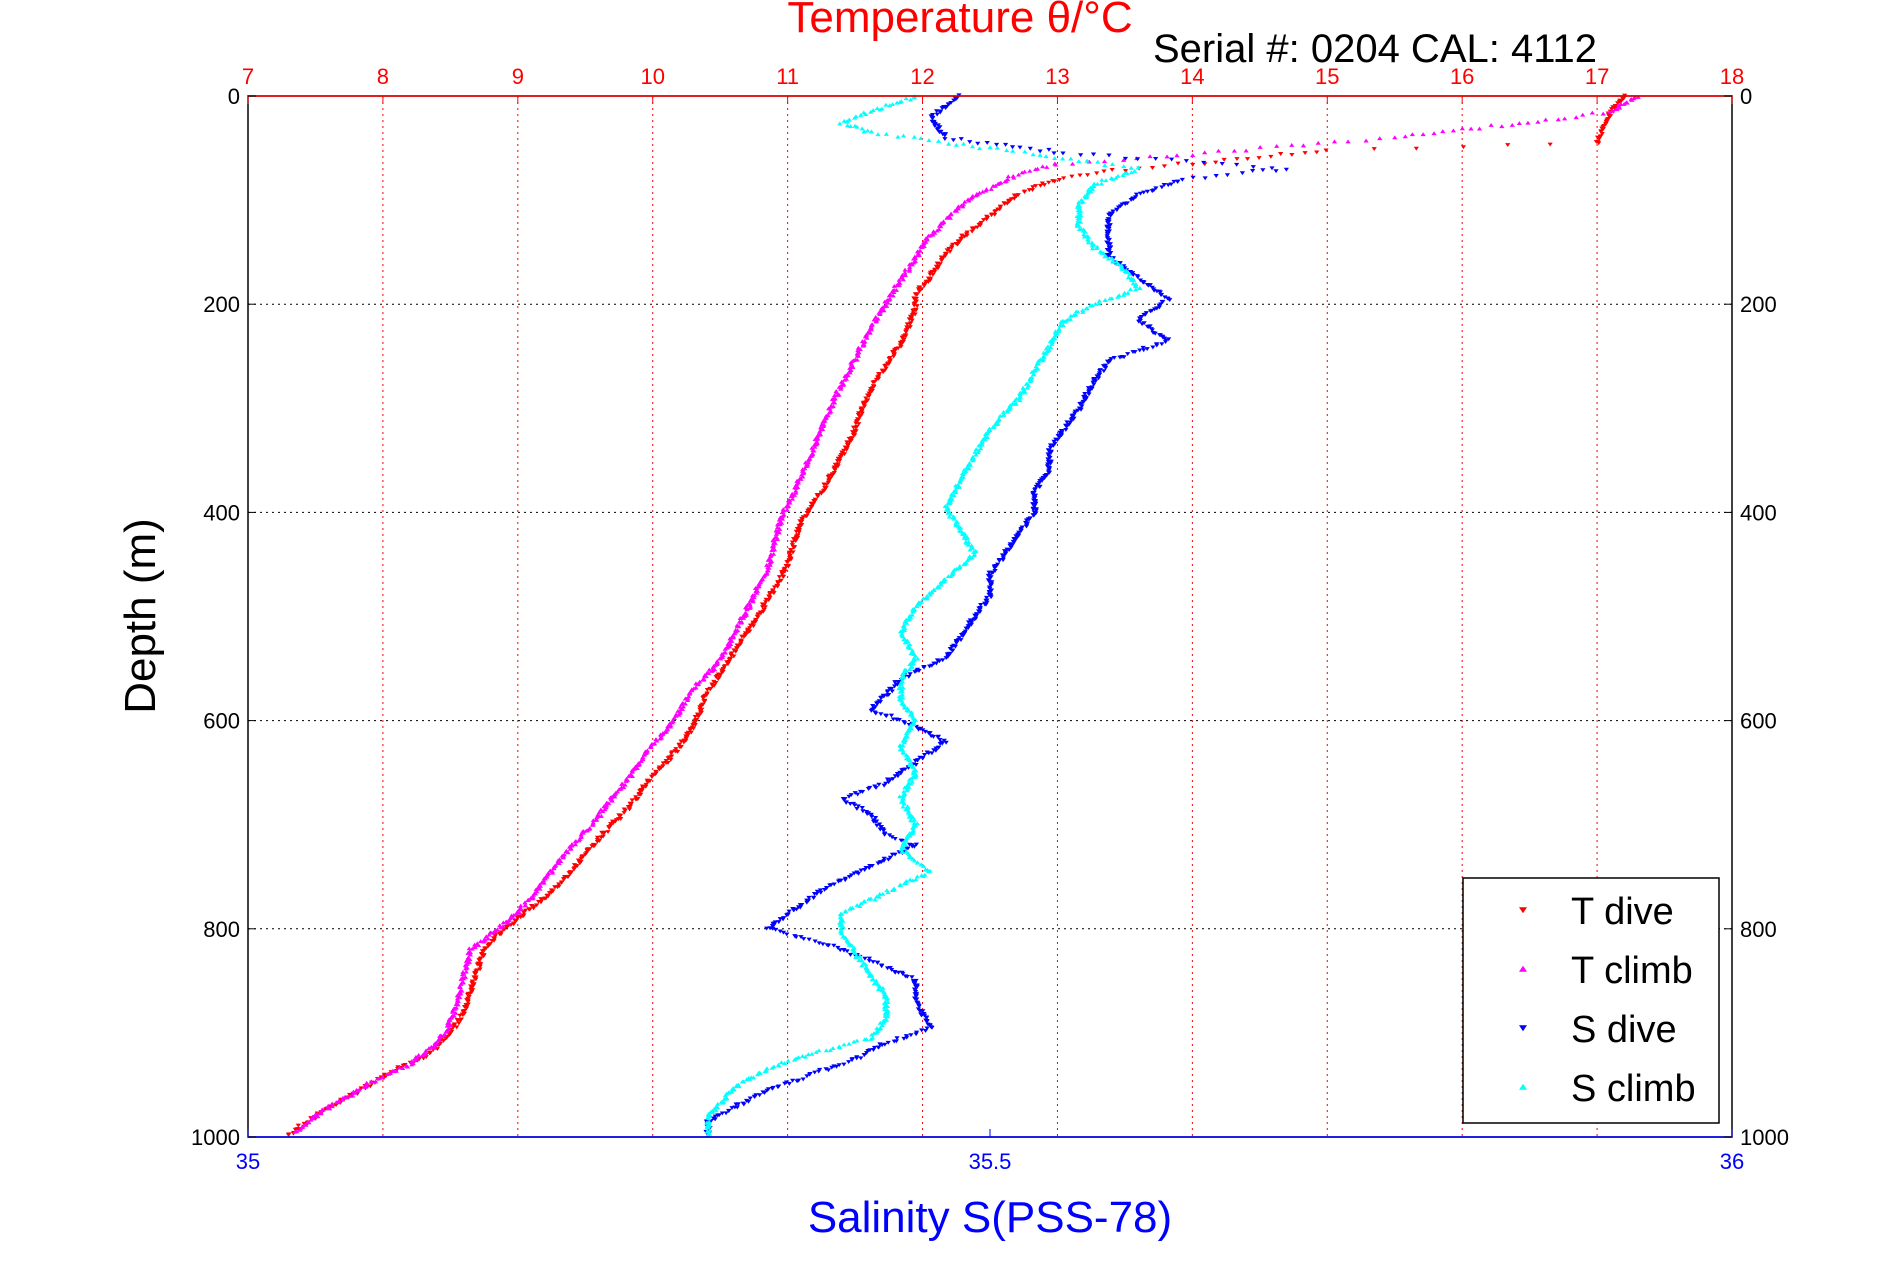 The width and height of the screenshot is (1891, 1267). What do you see at coordinates (140, 616) in the screenshot?
I see `y-axis-label: Depth (m)` at bounding box center [140, 616].